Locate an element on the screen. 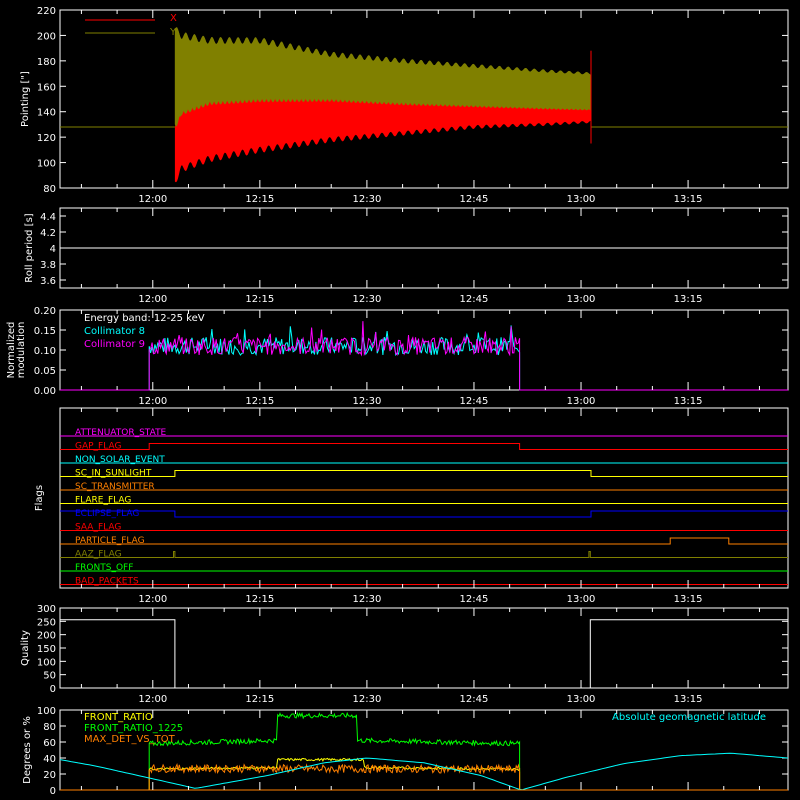 The image size is (800, 800). flag-label: FLARE_FLAG is located at coordinates (103, 501).